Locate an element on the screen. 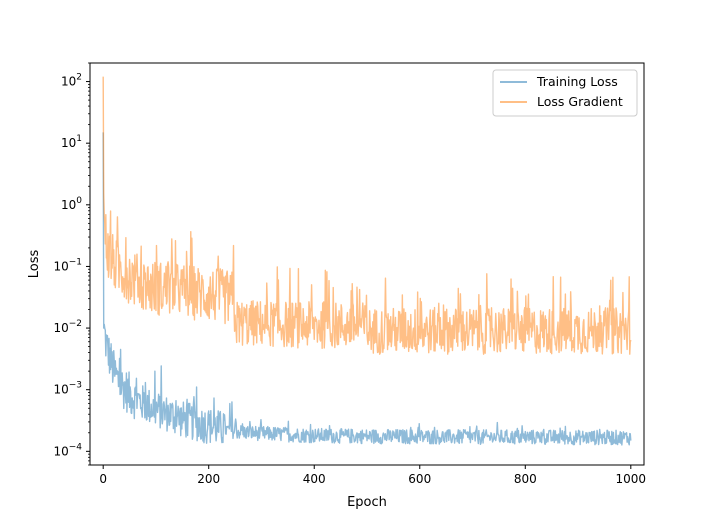 Image resolution: width=717 pixels, height=523 pixels. y-tick-label: 10² is located at coordinates (71, 81).